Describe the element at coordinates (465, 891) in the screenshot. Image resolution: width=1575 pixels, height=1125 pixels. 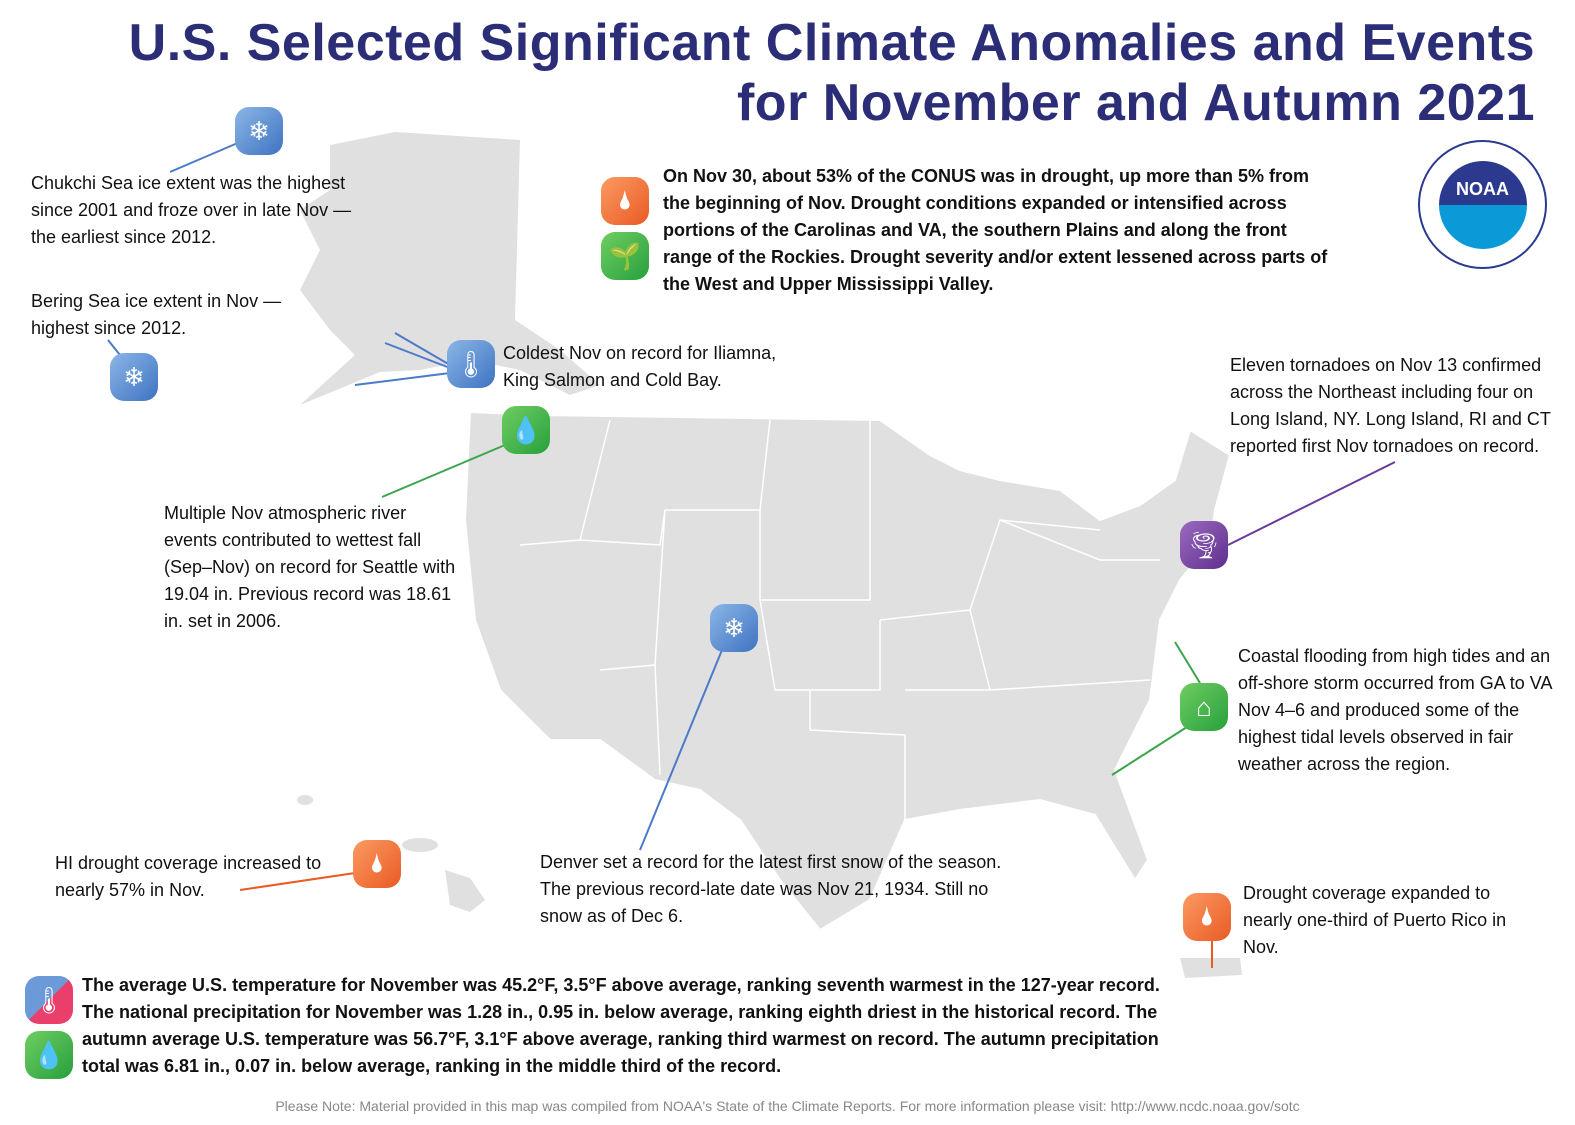
I see `hawaii` at that location.